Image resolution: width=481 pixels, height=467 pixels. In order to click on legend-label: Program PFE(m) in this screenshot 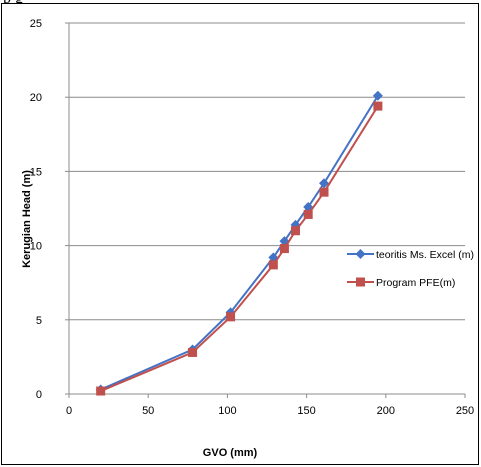, I will do `click(415, 283)`.